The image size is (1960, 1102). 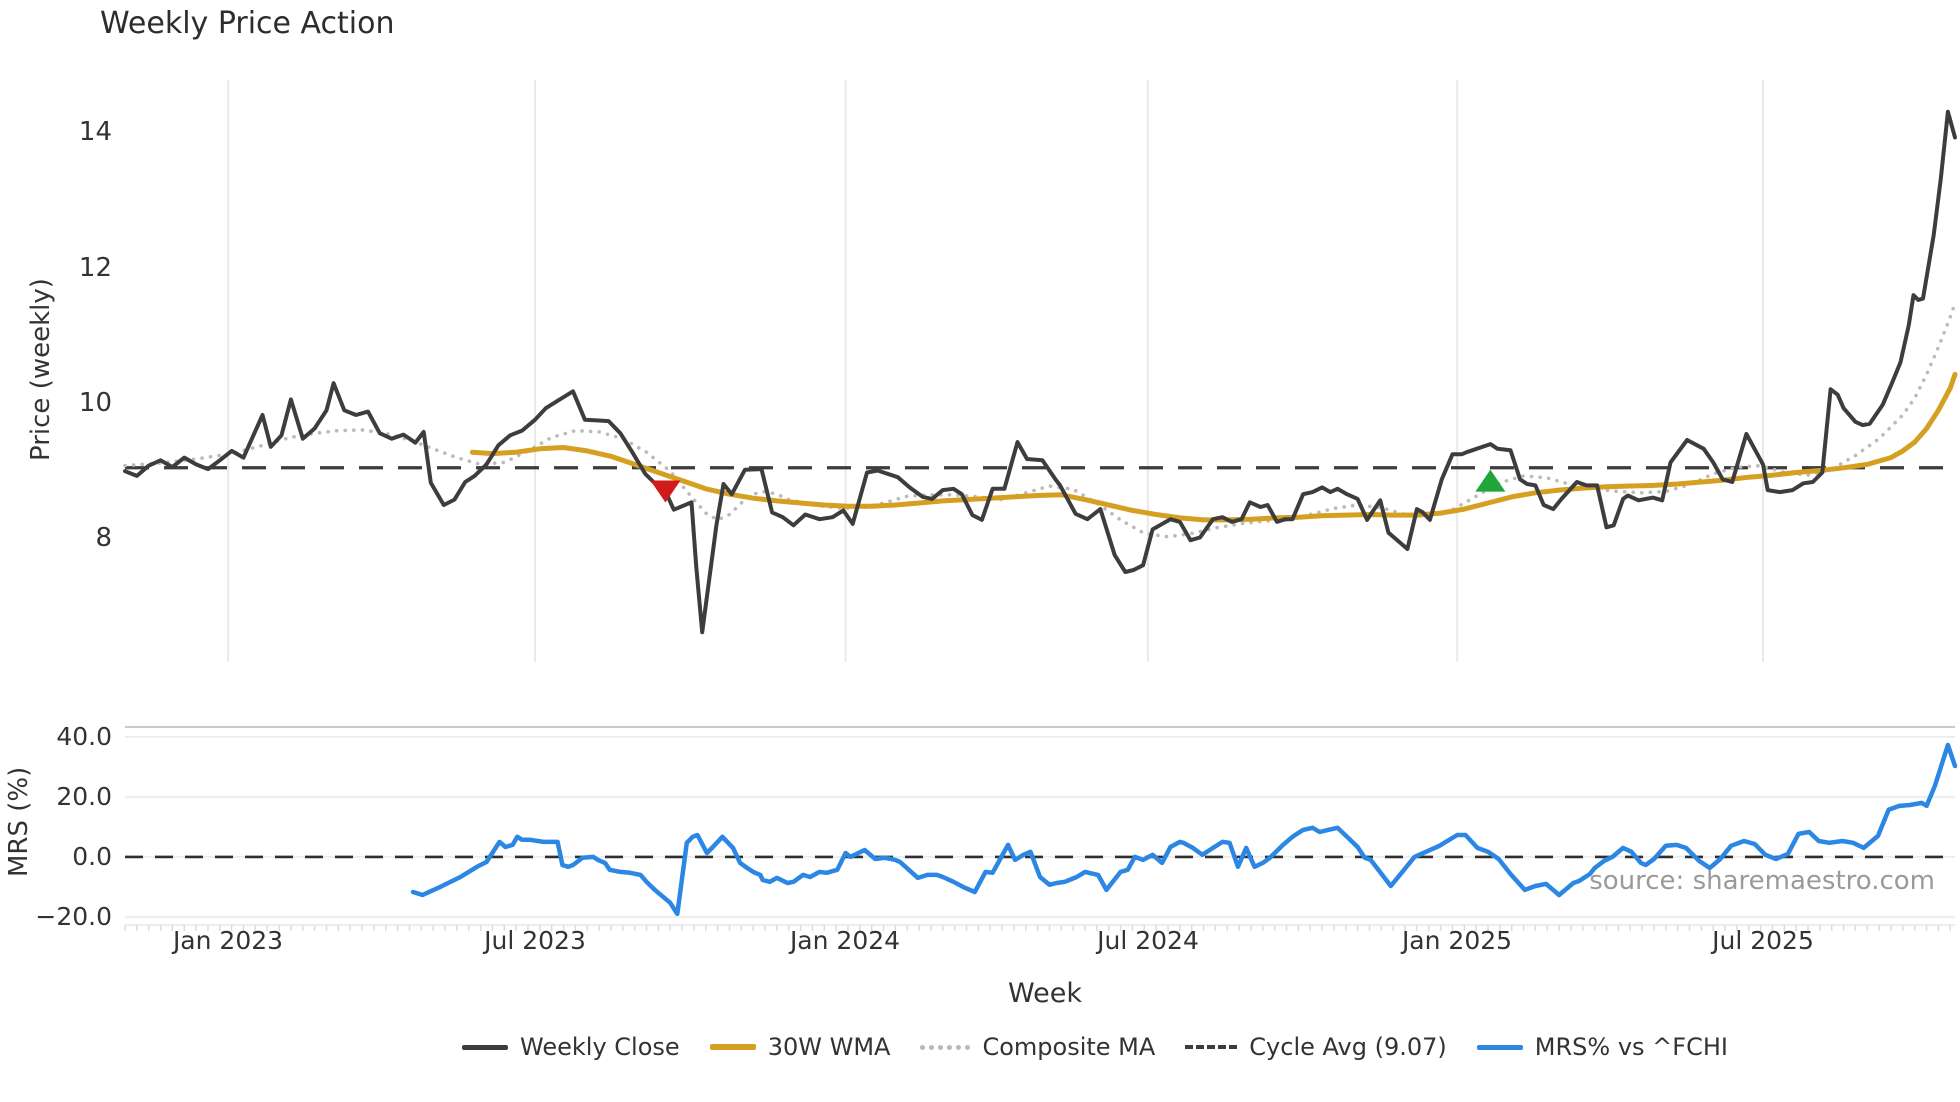 What do you see at coordinates (535, 940) in the screenshot?
I see `xtick-jul-2023: Jul 2023` at bounding box center [535, 940].